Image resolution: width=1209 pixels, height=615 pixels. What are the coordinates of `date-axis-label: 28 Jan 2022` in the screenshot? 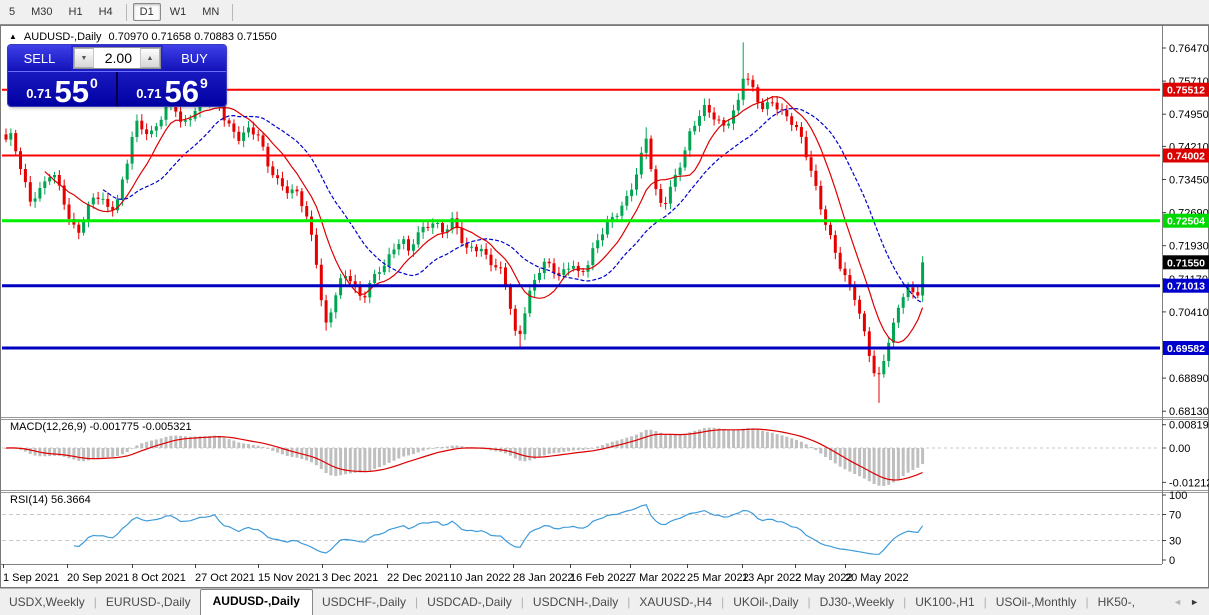 It's located at (543, 578).